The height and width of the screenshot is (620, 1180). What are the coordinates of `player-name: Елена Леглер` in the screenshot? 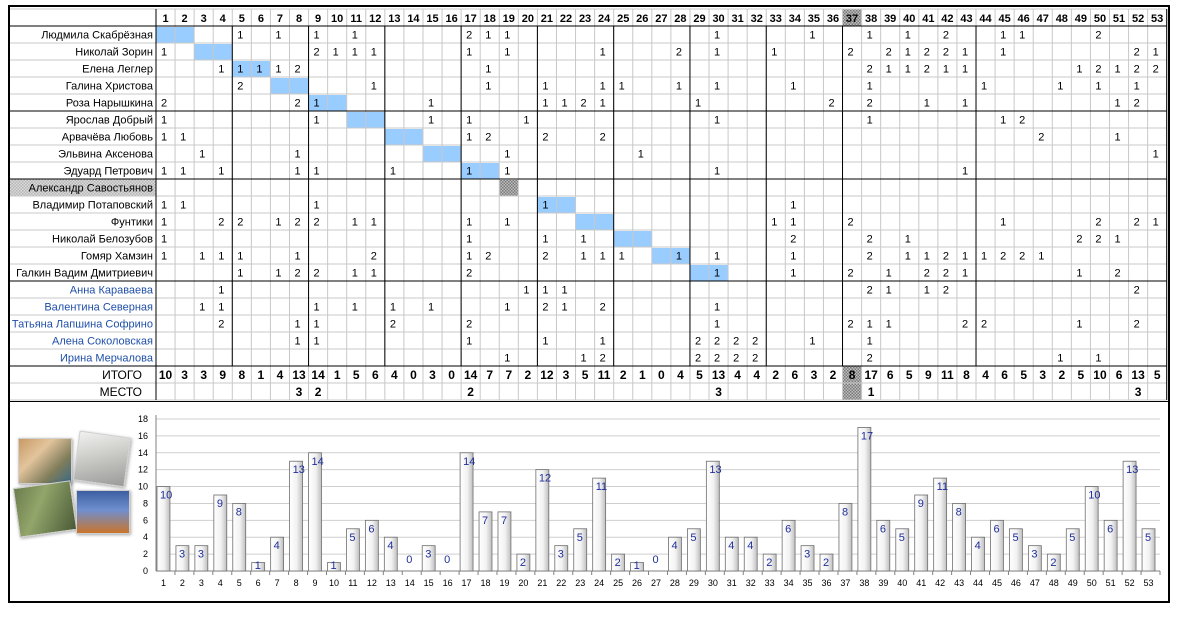 It's located at (117, 70).